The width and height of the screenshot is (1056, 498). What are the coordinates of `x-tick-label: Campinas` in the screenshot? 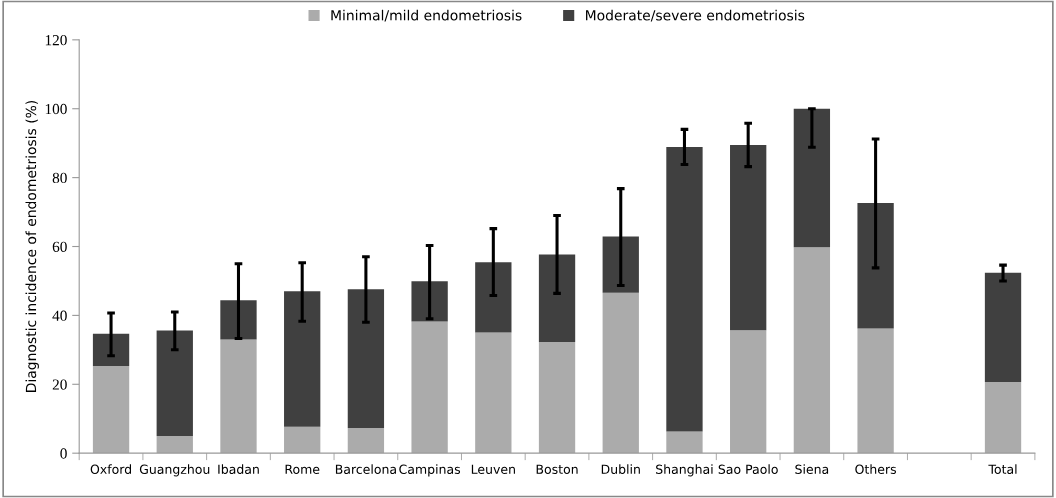 It's located at (430, 470).